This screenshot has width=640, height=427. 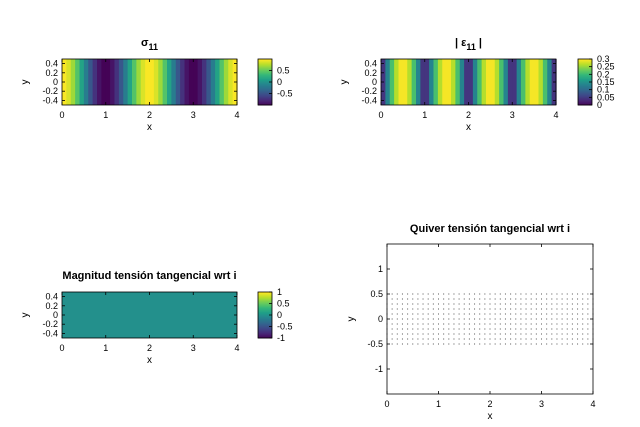 What do you see at coordinates (461, 43) in the screenshot?
I see `title-main: | ε` at bounding box center [461, 43].